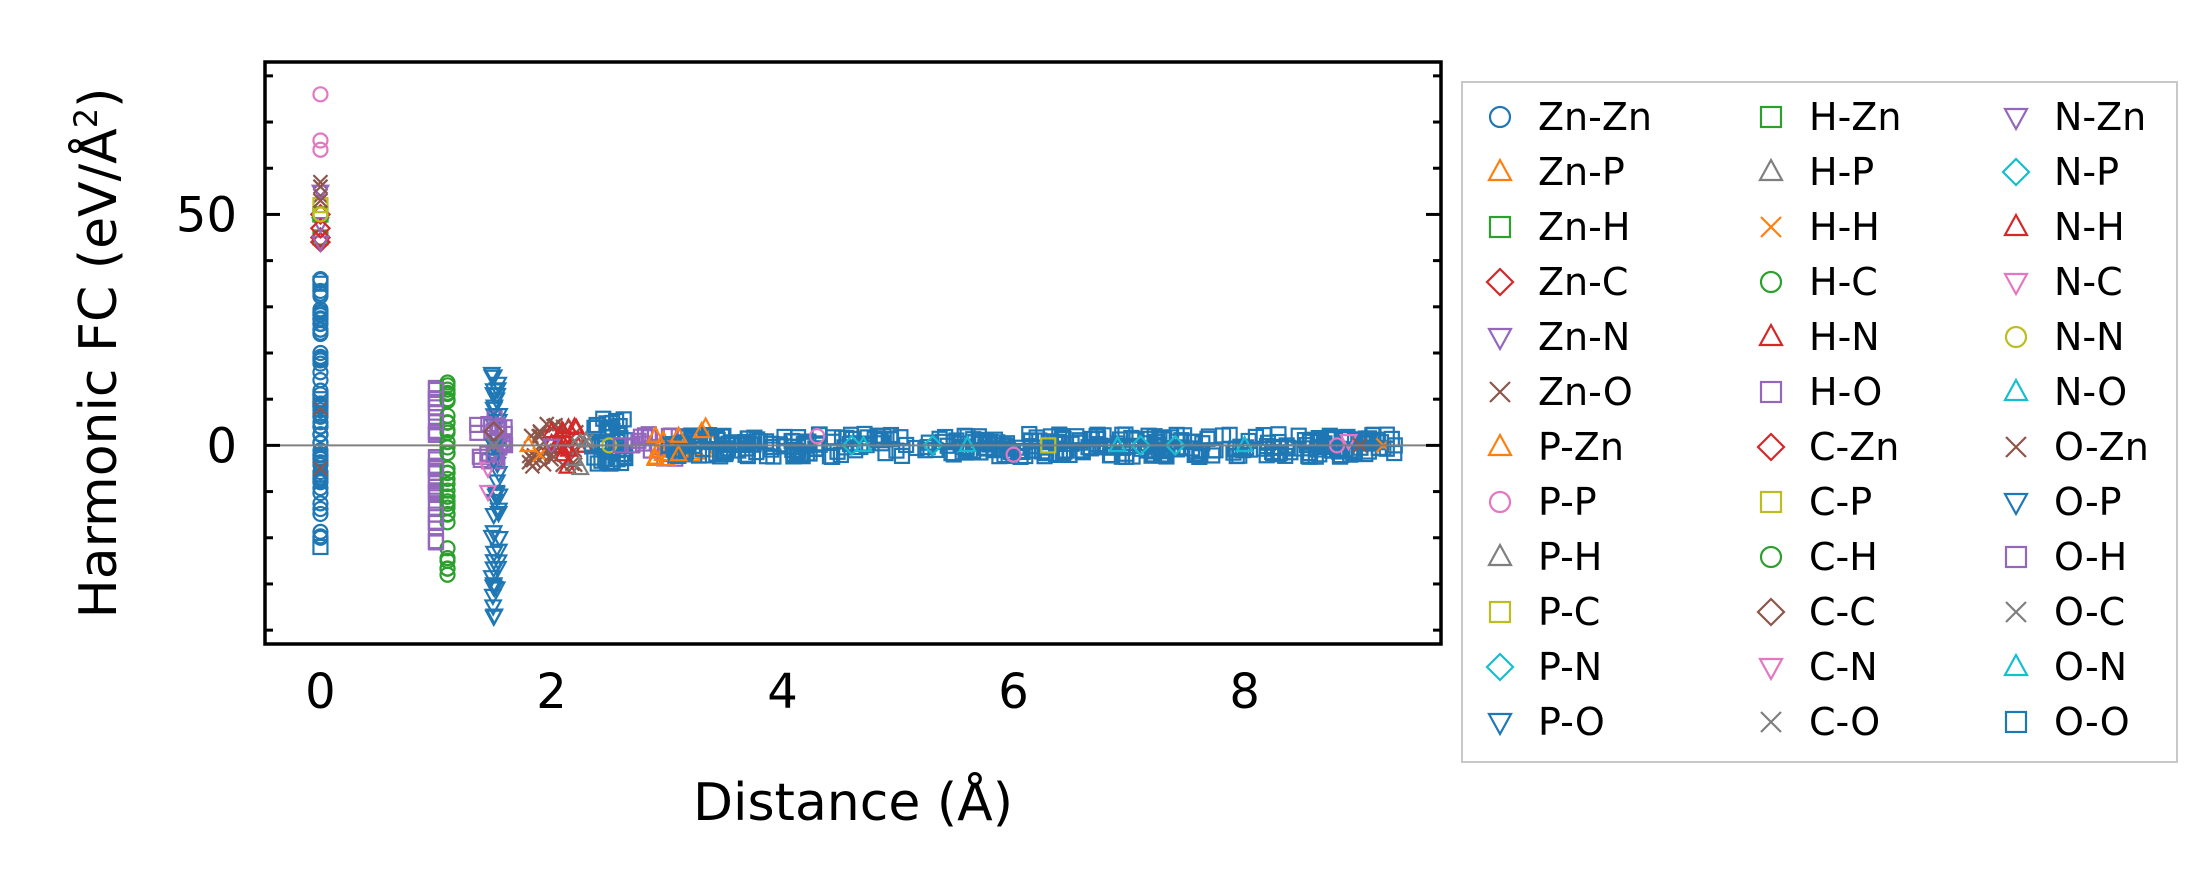  What do you see at coordinates (1543, 667) in the screenshot?
I see `legend-item: P-N` at bounding box center [1543, 667].